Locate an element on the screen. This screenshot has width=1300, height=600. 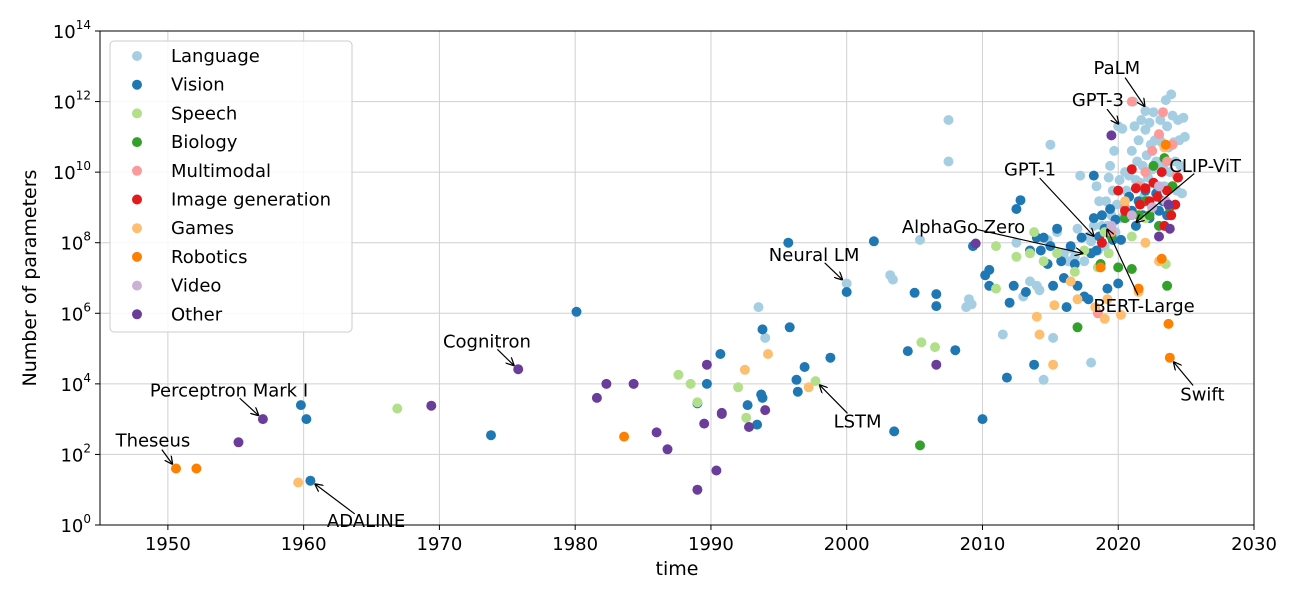
y-tick-label: 10⁰ is located at coordinates (75, 524).